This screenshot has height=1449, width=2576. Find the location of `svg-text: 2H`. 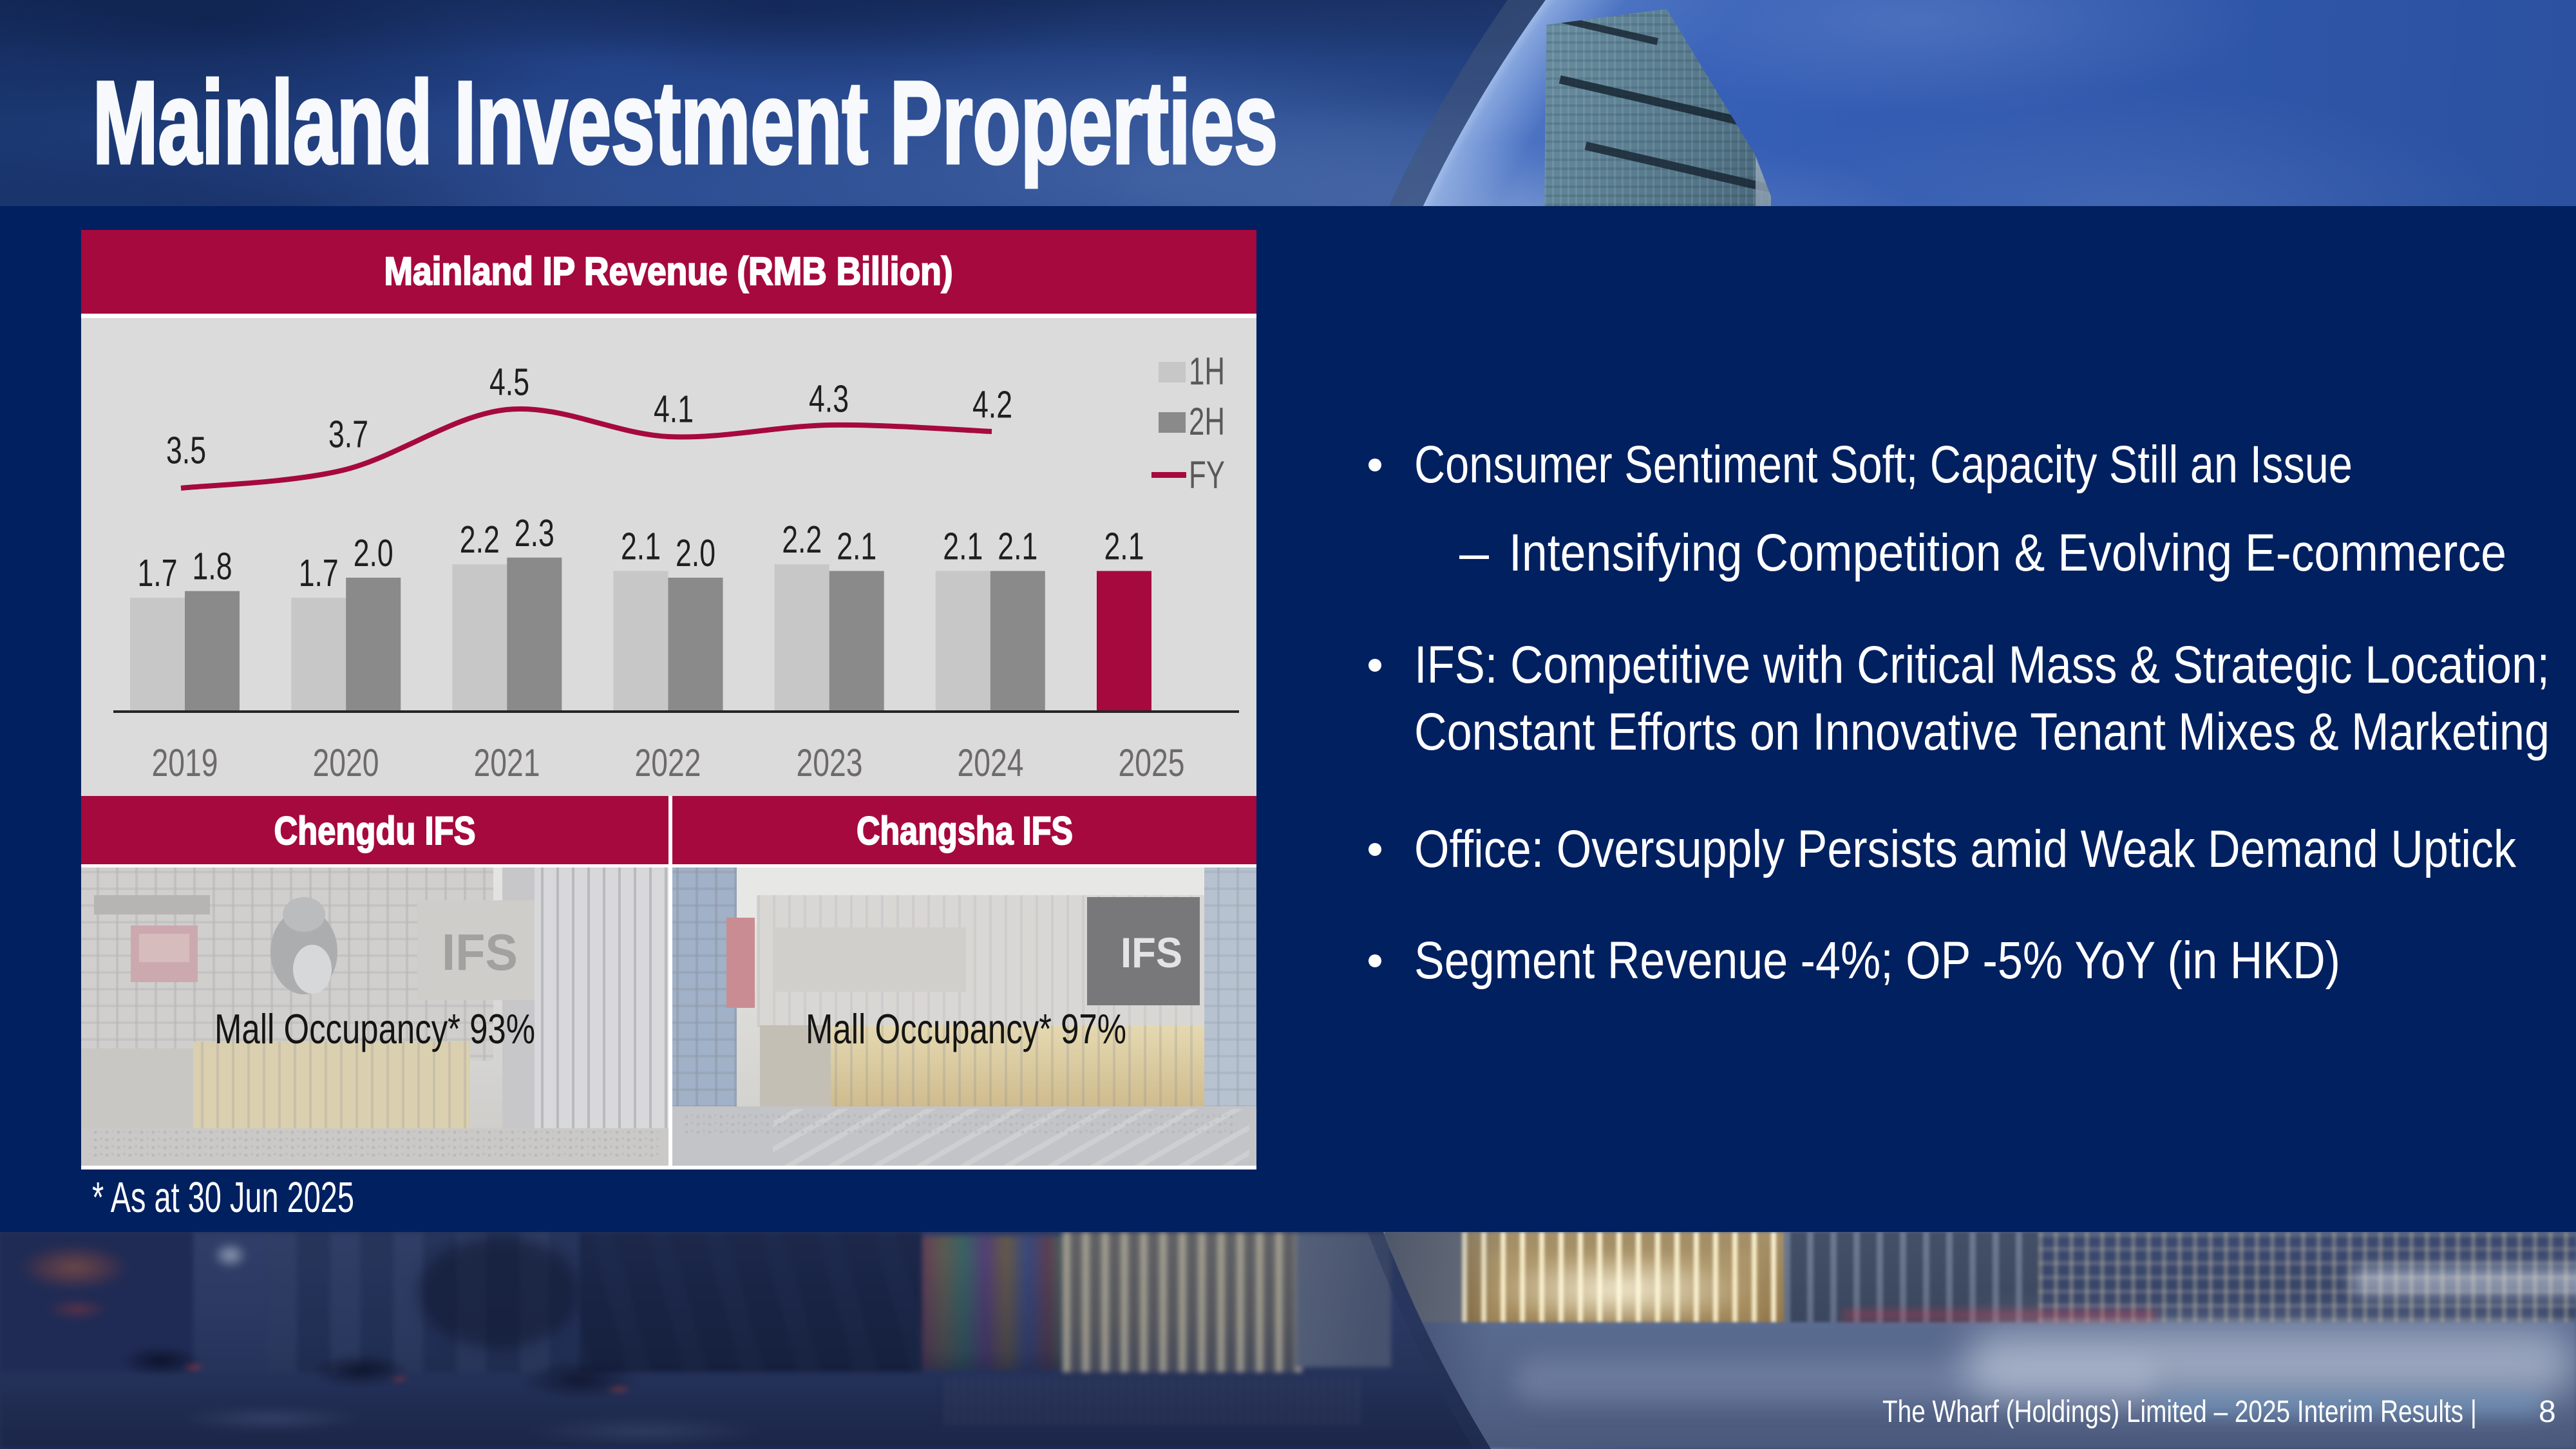

svg-text: 2H is located at coordinates (1207, 421).